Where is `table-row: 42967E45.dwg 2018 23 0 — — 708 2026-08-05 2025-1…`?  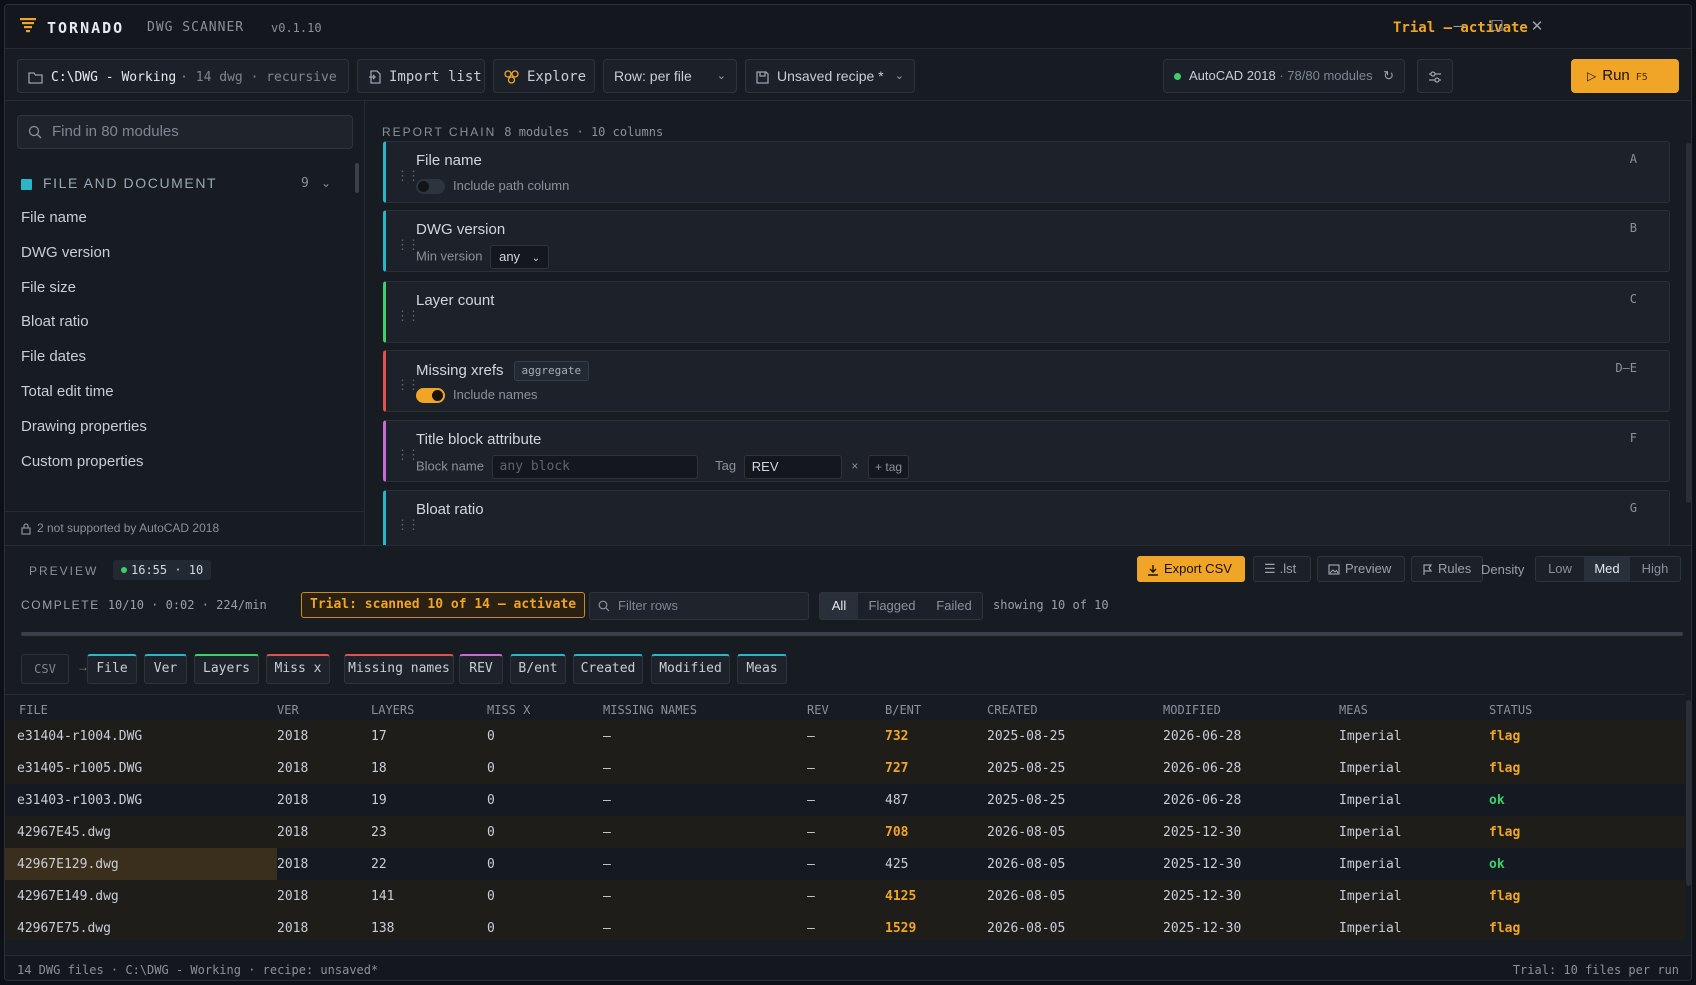 table-row: 42967E45.dwg 2018 23 0 — — 708 2026-08-05 2025-1… is located at coordinates (845, 833).